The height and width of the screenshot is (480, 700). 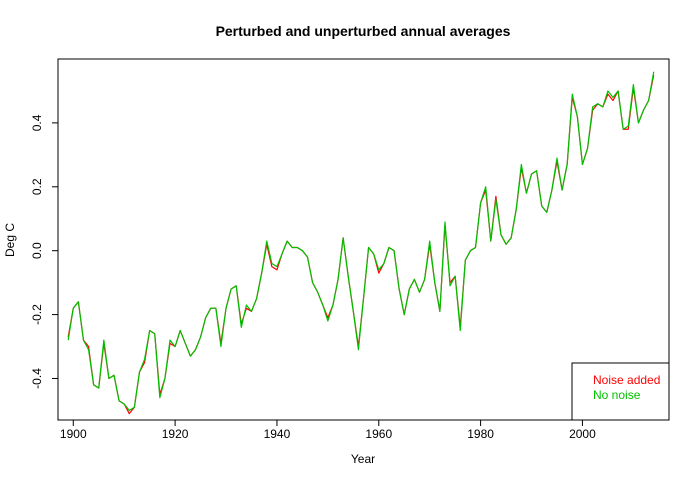 I want to click on x-tick-label: 1980, so click(x=480, y=434).